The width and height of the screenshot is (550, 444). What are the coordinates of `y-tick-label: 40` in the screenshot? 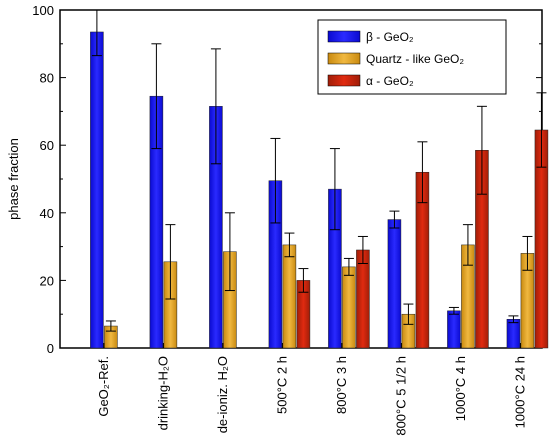 It's located at (47, 213).